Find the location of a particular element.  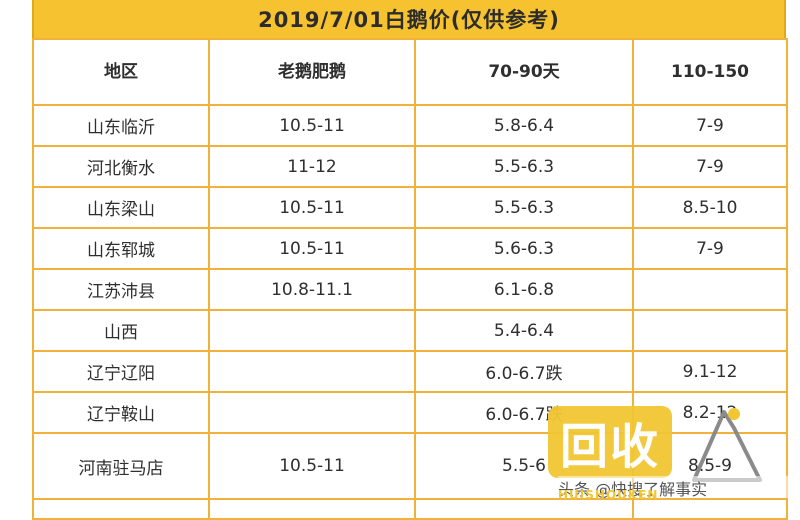

watermark-logo: 回收 is located at coordinates (610, 442).